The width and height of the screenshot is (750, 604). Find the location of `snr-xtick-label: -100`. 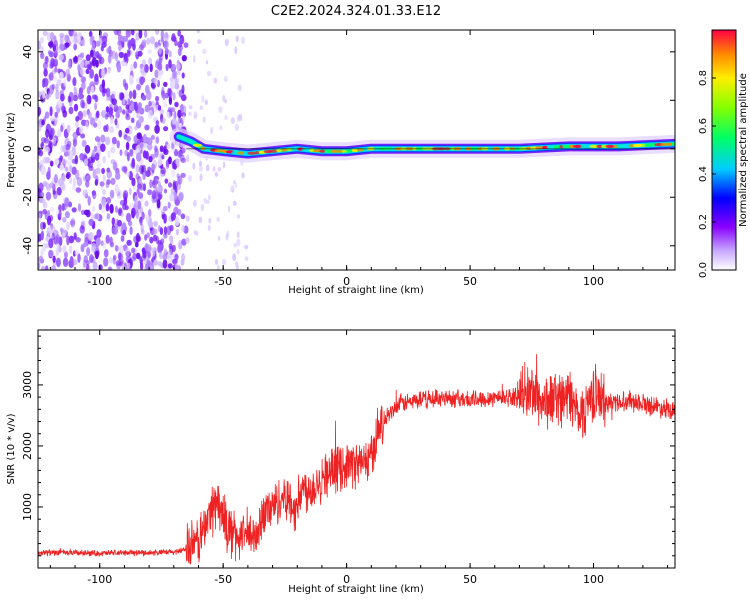

snr-xtick-label: -100 is located at coordinates (99, 579).